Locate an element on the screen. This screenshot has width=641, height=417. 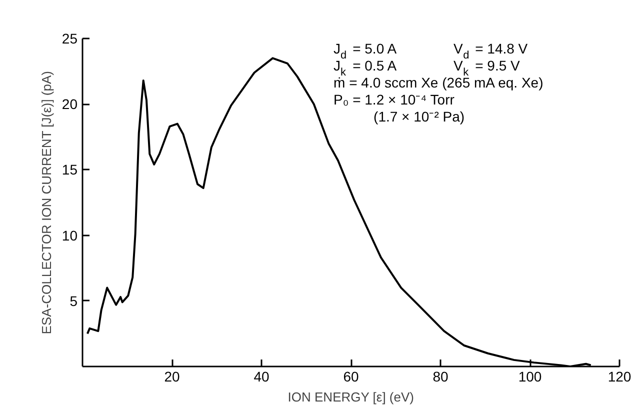
y-tick-label: 25 is located at coordinates (70, 38).